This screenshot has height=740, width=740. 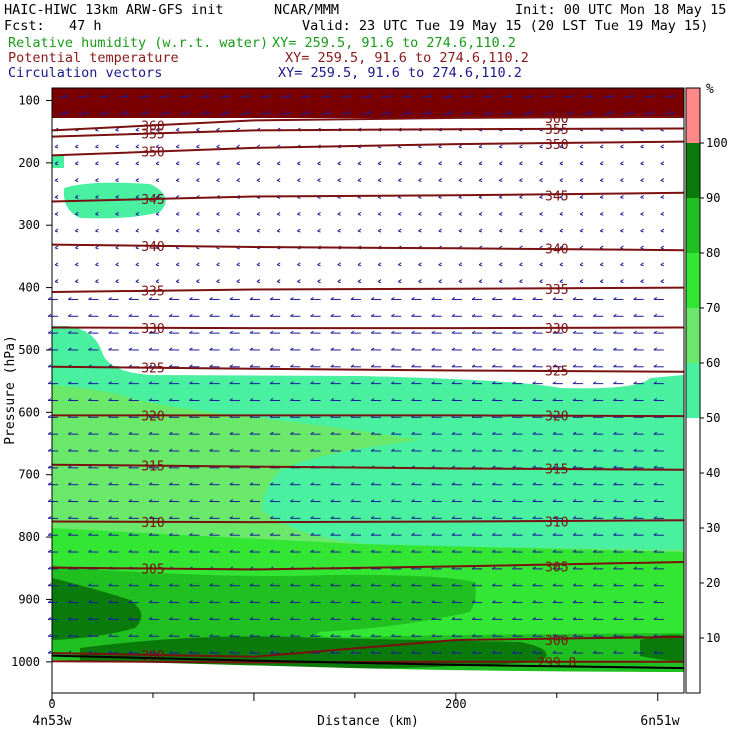 What do you see at coordinates (29, 412) in the screenshot?
I see `y-tick-label: 600` at bounding box center [29, 412].